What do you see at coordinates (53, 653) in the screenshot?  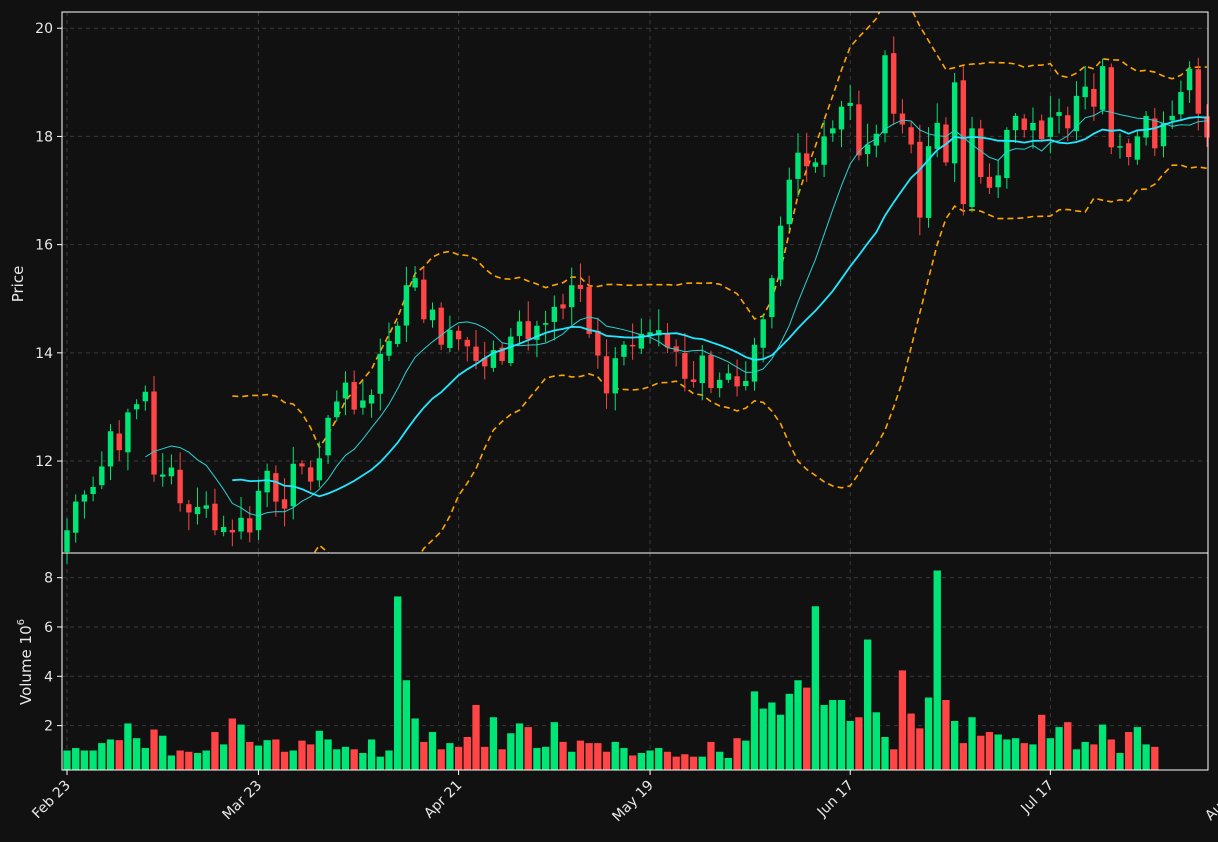 I see `volume-y-ticks: 2 4 6 8` at bounding box center [53, 653].